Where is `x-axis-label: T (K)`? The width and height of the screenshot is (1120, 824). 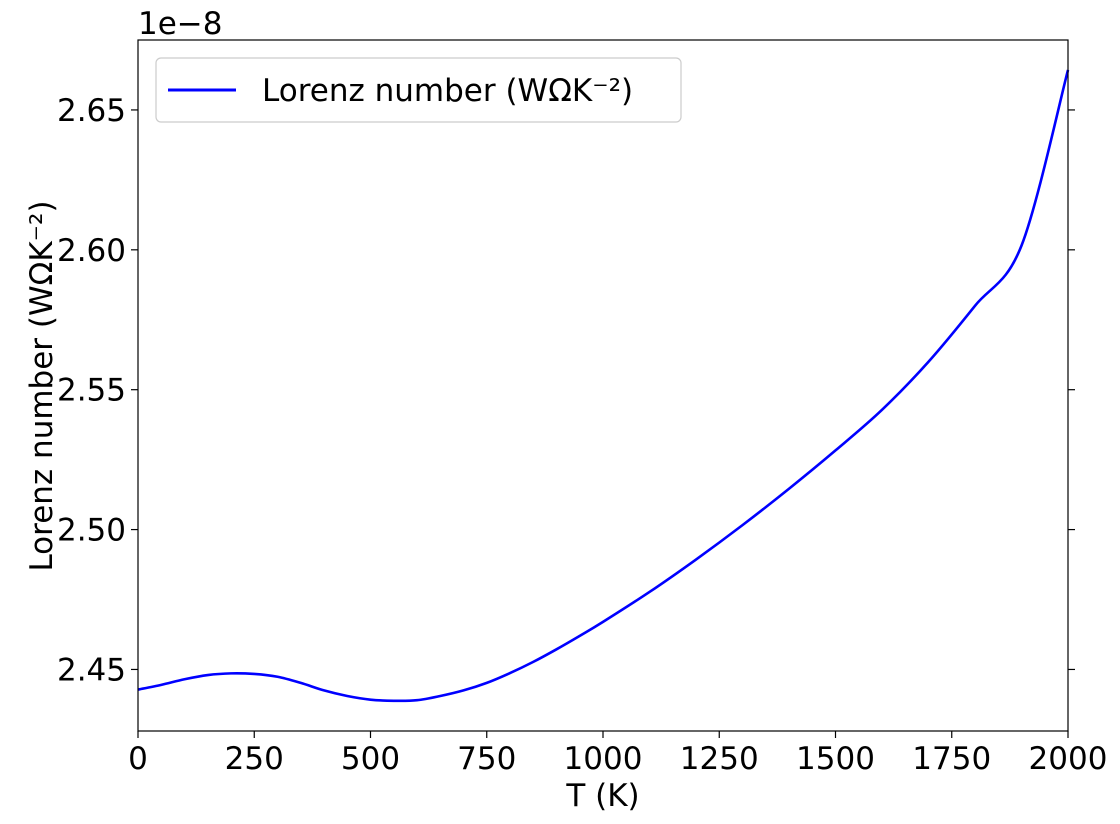 x-axis-label: T (K) is located at coordinates (602, 796).